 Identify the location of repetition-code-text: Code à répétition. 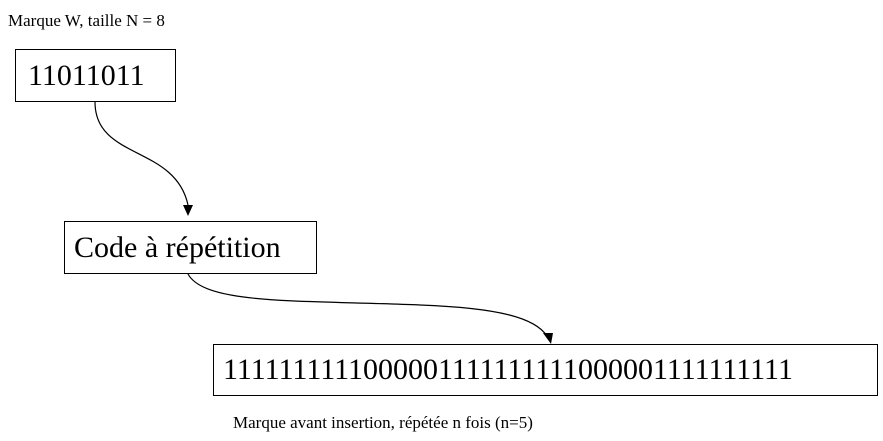
(177, 247).